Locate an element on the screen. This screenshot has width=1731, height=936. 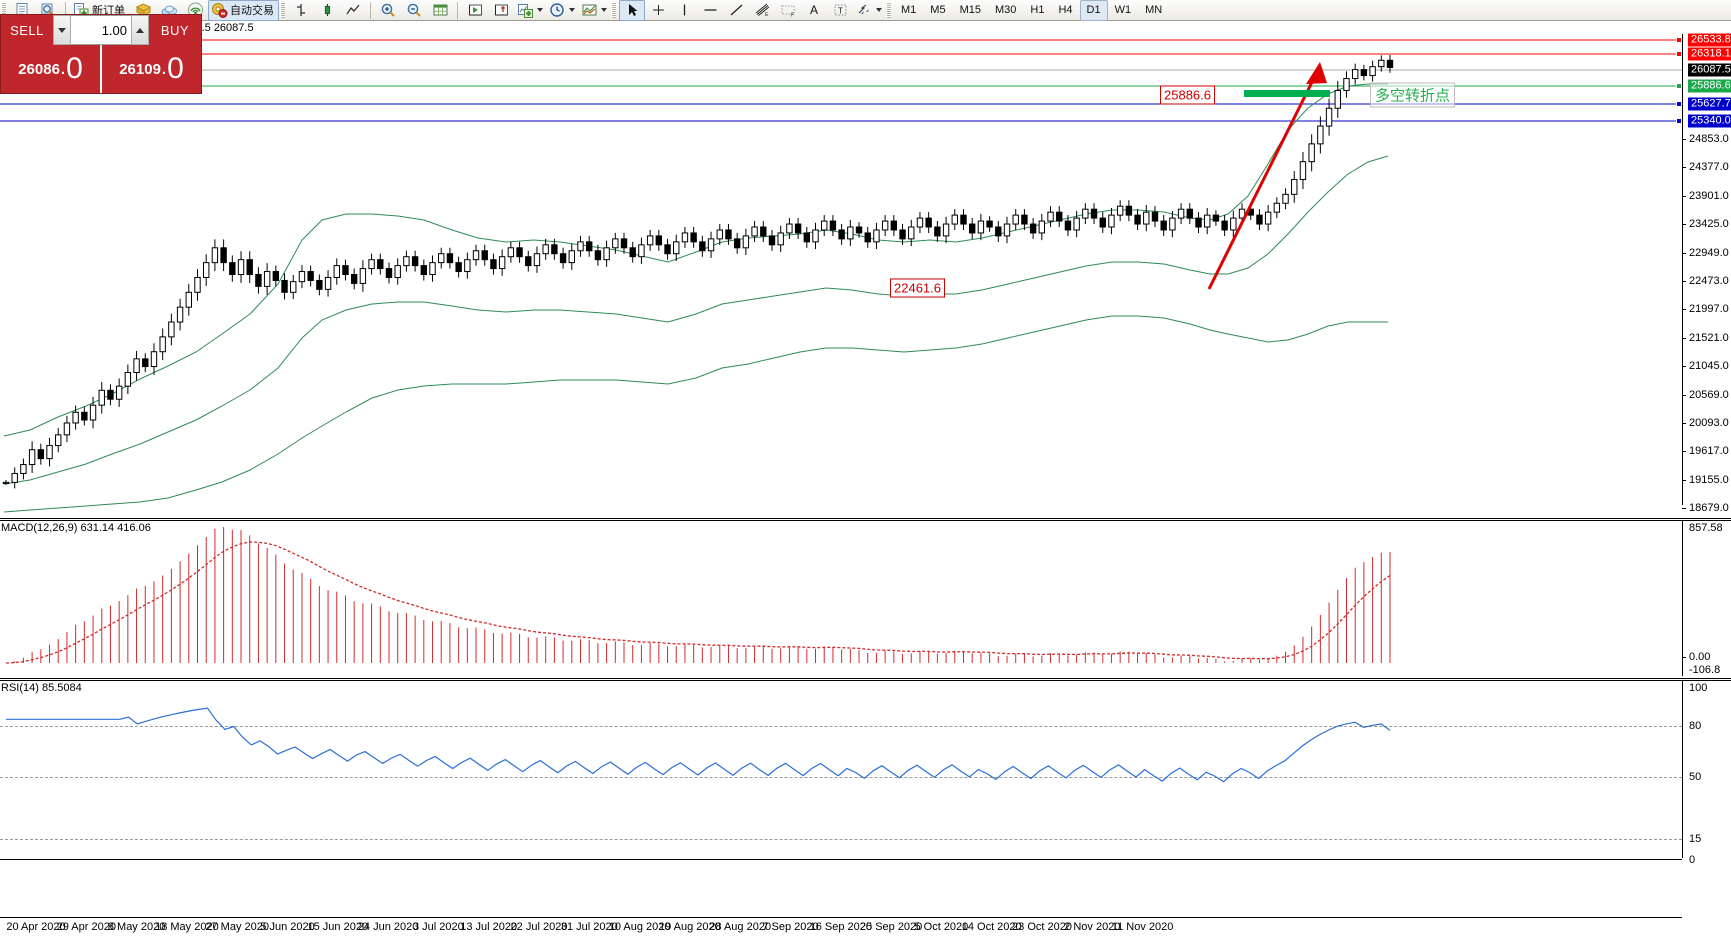
rsi-axis: 100 80 50 15 0 is located at coordinates (1706, 798).